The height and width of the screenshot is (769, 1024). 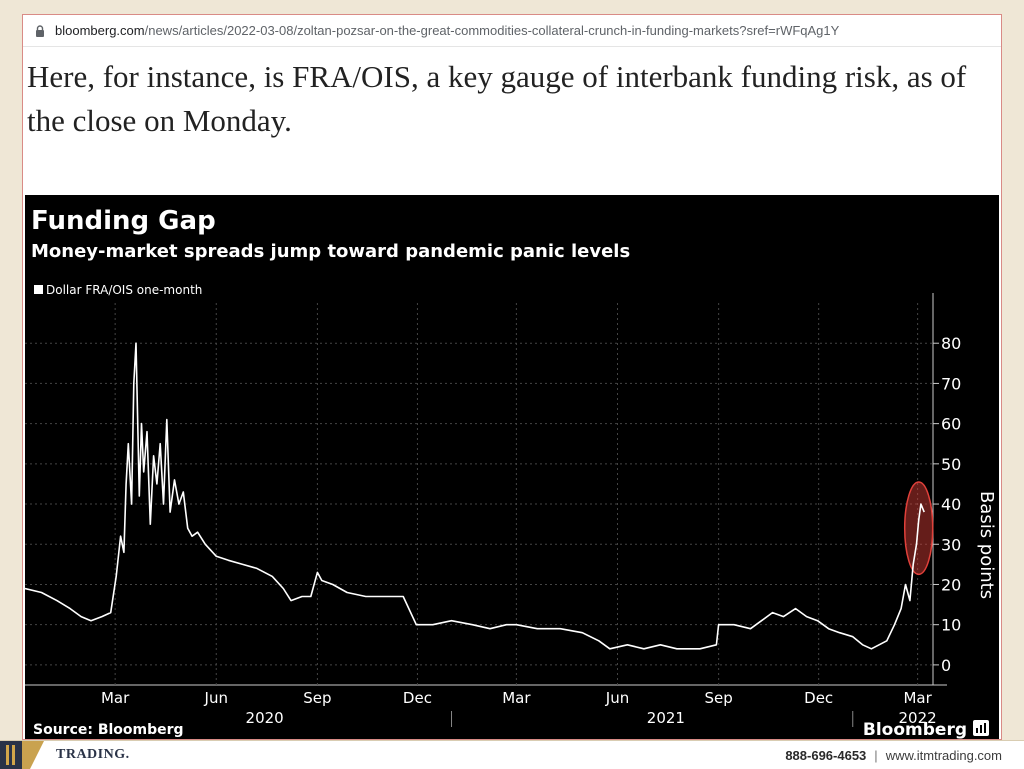 I want to click on bloomberg-logo-icon, so click(x=981, y=728).